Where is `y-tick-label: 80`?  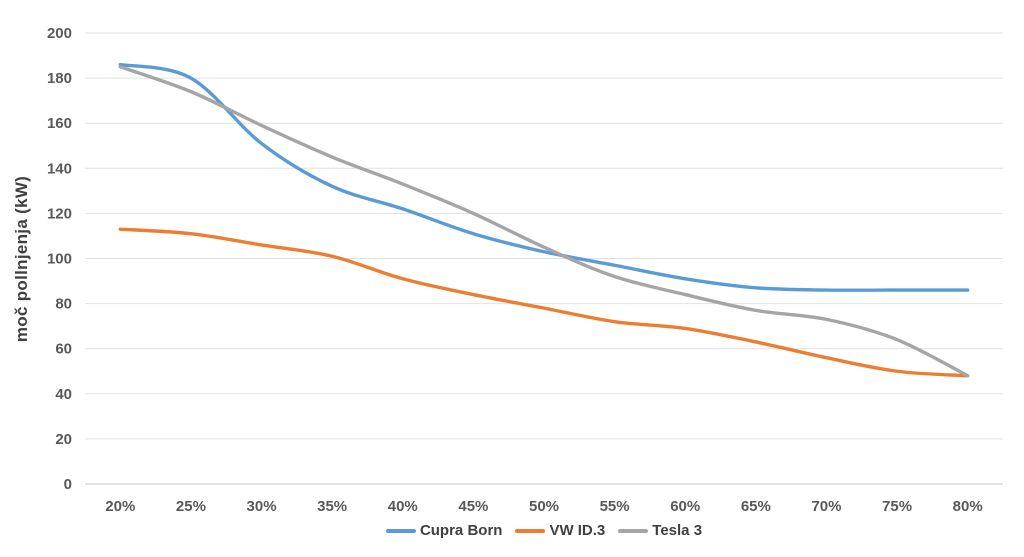 y-tick-label: 80 is located at coordinates (63, 304).